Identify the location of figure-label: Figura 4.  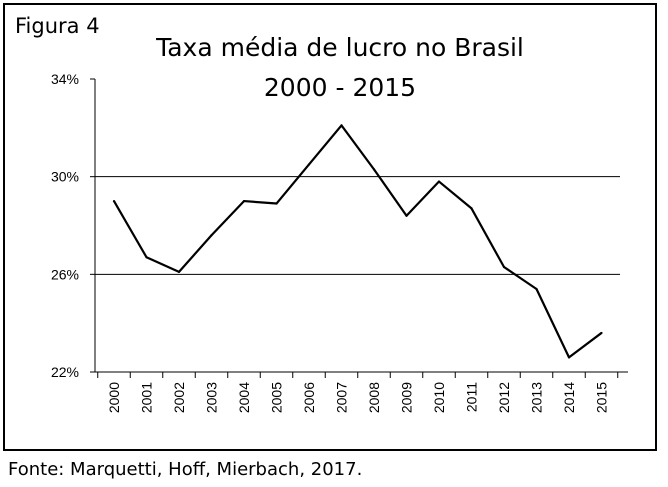
(57, 26).